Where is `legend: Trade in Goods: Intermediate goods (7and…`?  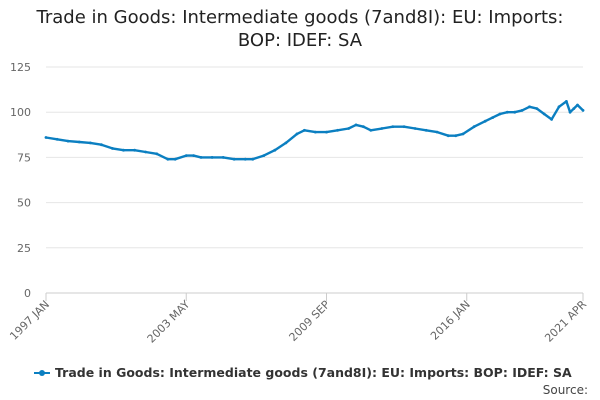 legend: Trade in Goods: Intermediate goods (7and… is located at coordinates (303, 372).